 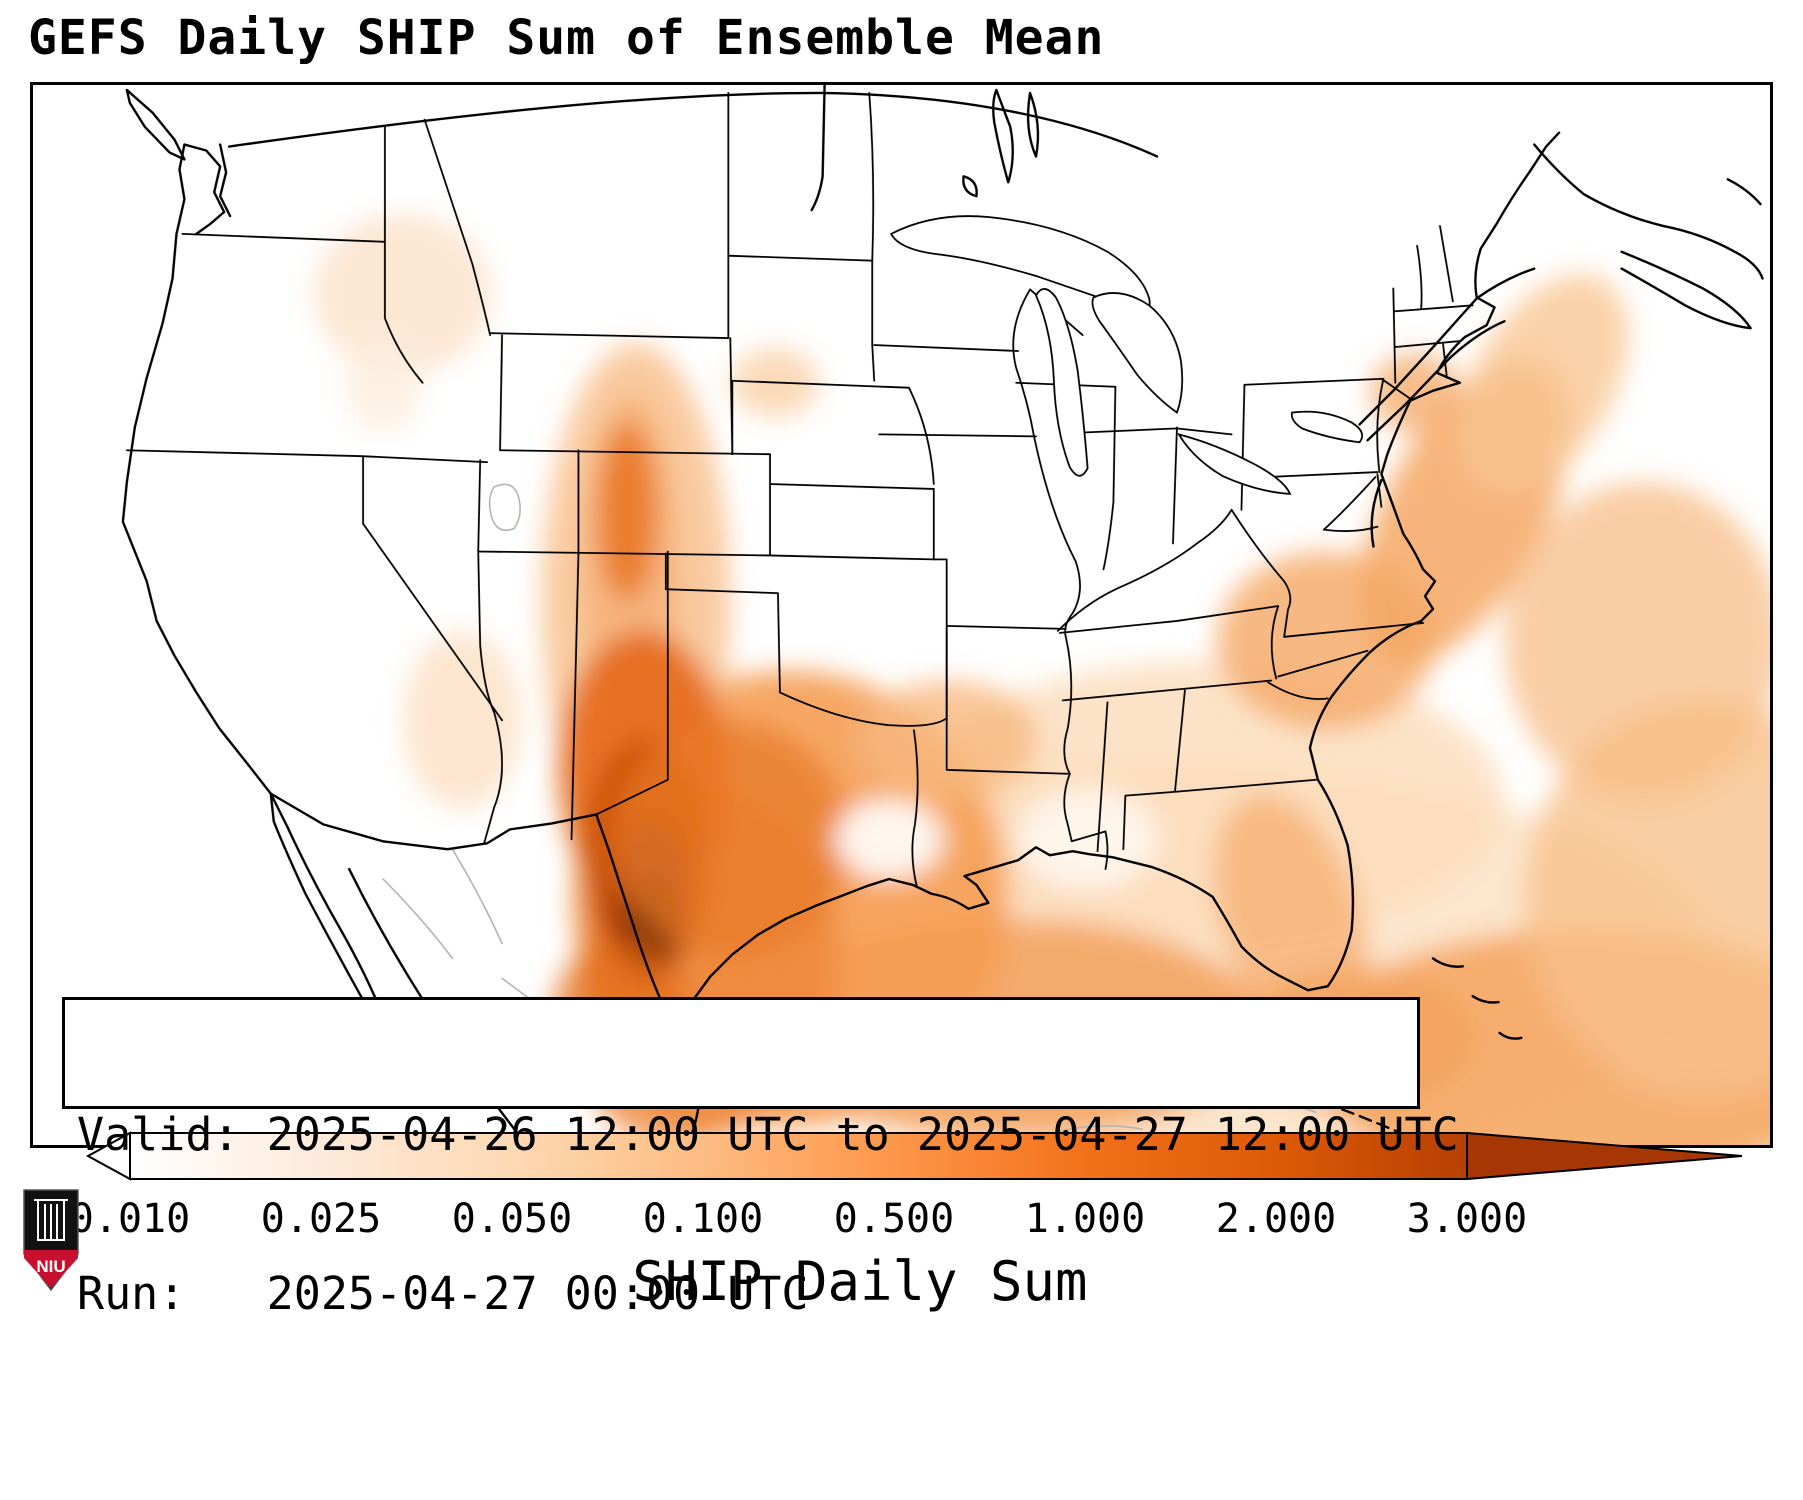 I want to click on lake-huron, so click(x=1137, y=353).